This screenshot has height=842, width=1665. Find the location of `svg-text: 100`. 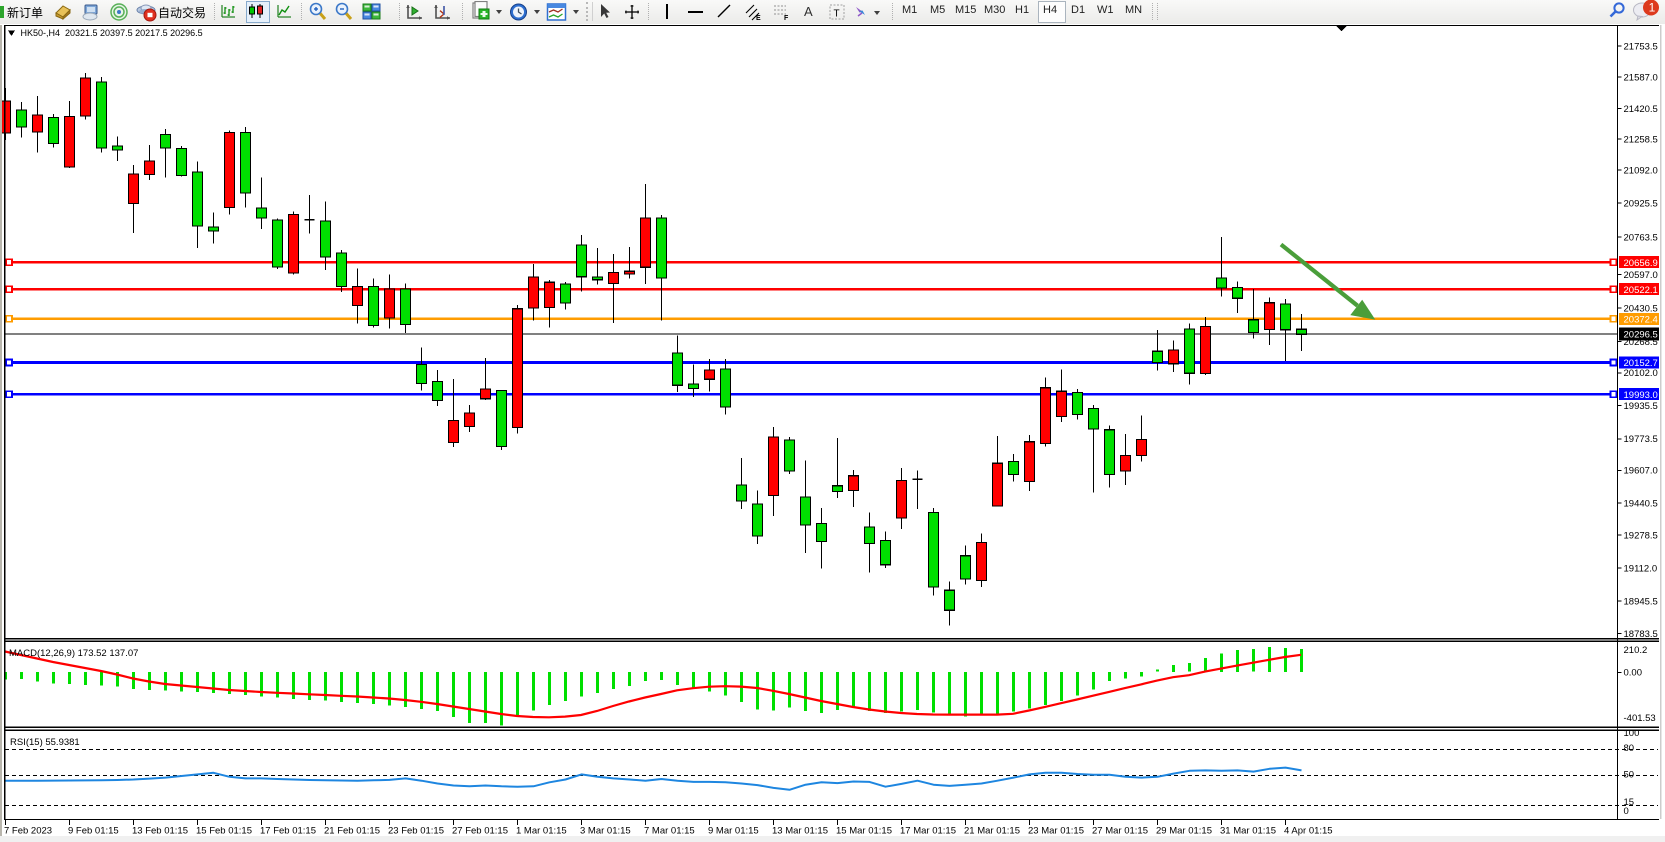

svg-text: 100 is located at coordinates (1632, 733).